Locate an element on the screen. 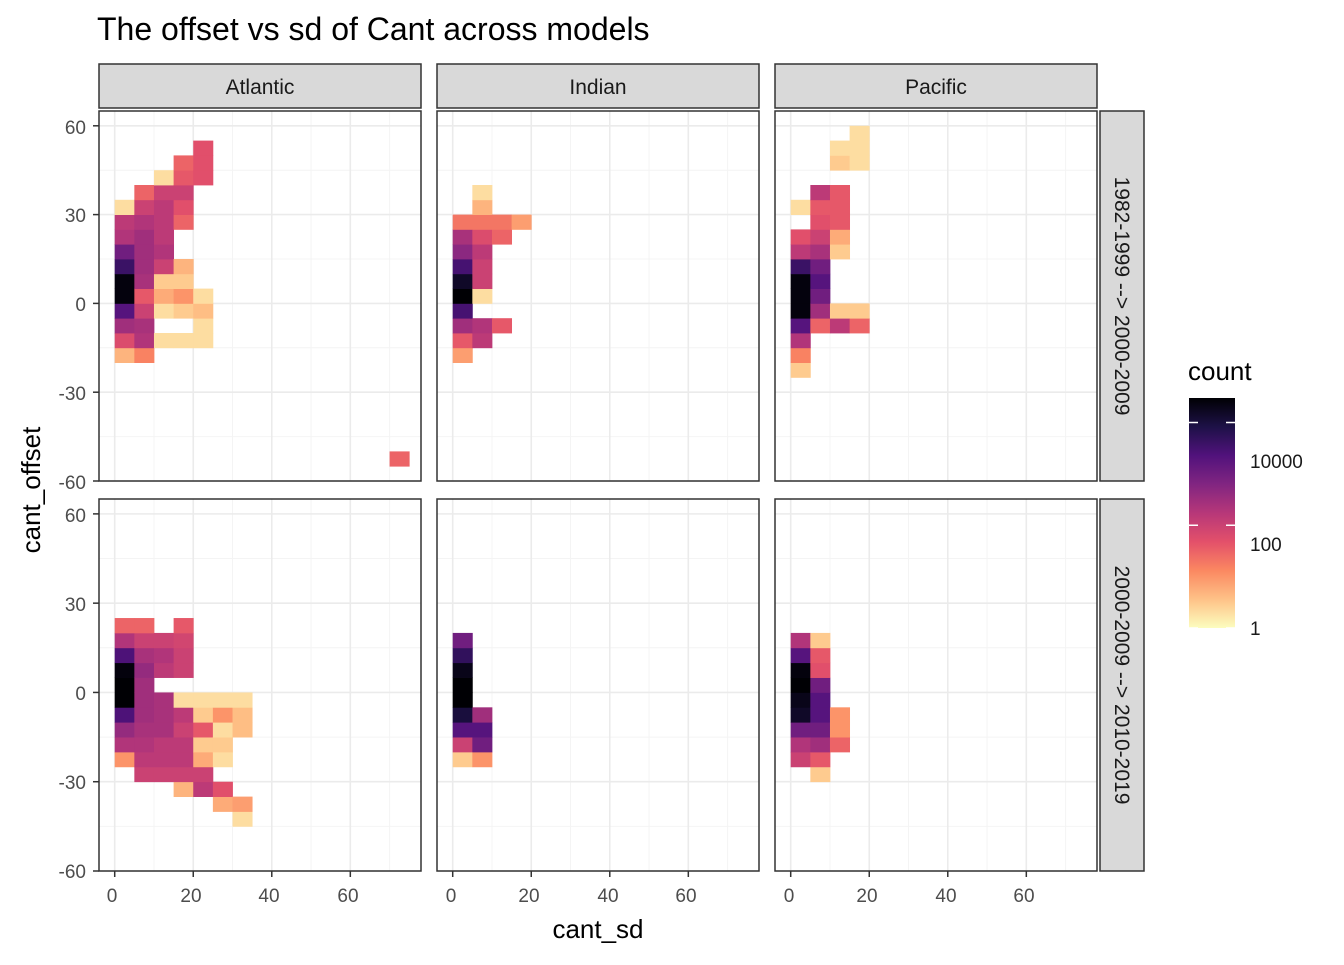  x-tick-label: 40 is located at coordinates (607, 896).